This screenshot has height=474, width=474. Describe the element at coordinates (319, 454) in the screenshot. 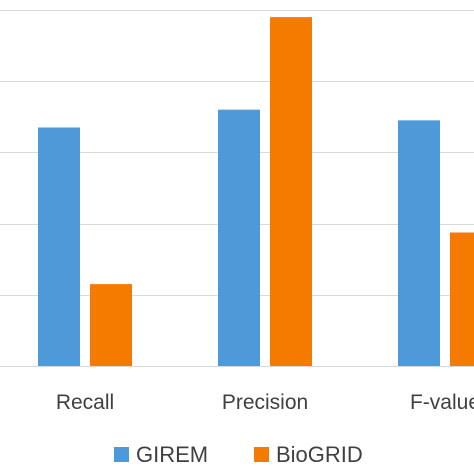

I see `legend-label-biogrid: BioGRID` at that location.